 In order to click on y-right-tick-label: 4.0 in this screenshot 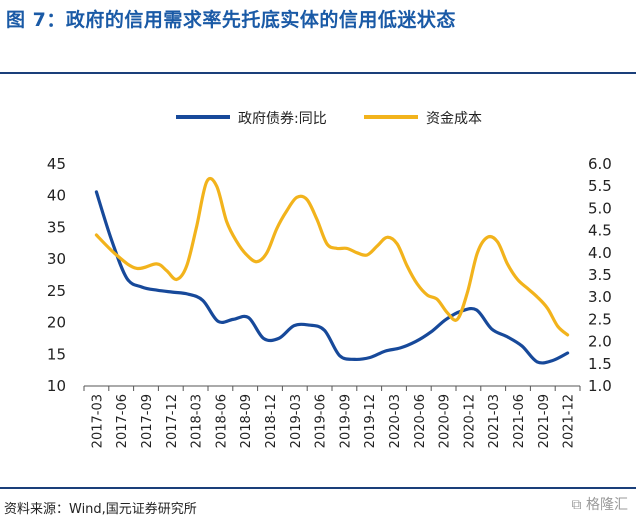, I will do `click(600, 253)`.